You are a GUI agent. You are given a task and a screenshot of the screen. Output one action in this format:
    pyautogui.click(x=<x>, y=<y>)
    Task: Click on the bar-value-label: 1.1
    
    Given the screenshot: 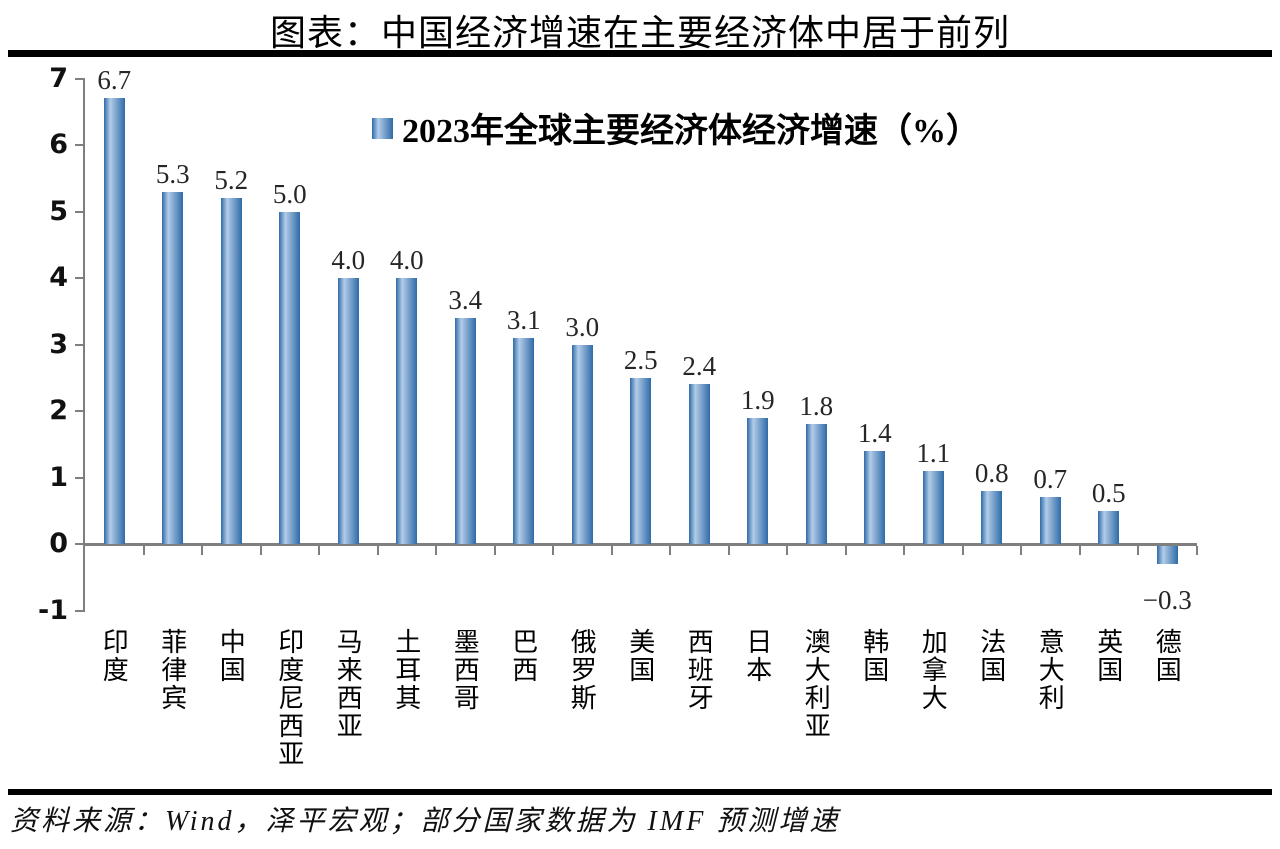 What is the action you would take?
    pyautogui.click(x=933, y=452)
    